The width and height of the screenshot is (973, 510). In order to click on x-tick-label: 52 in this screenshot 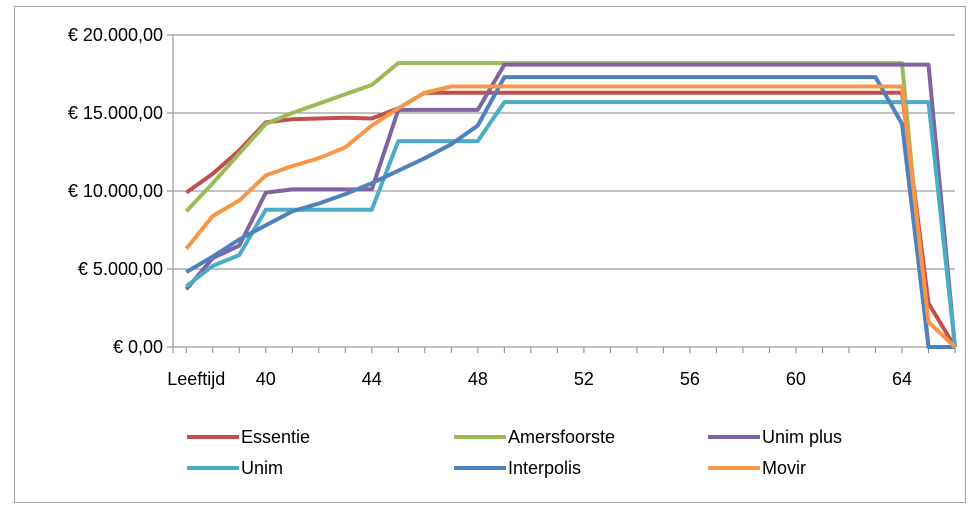, I will do `click(584, 379)`.